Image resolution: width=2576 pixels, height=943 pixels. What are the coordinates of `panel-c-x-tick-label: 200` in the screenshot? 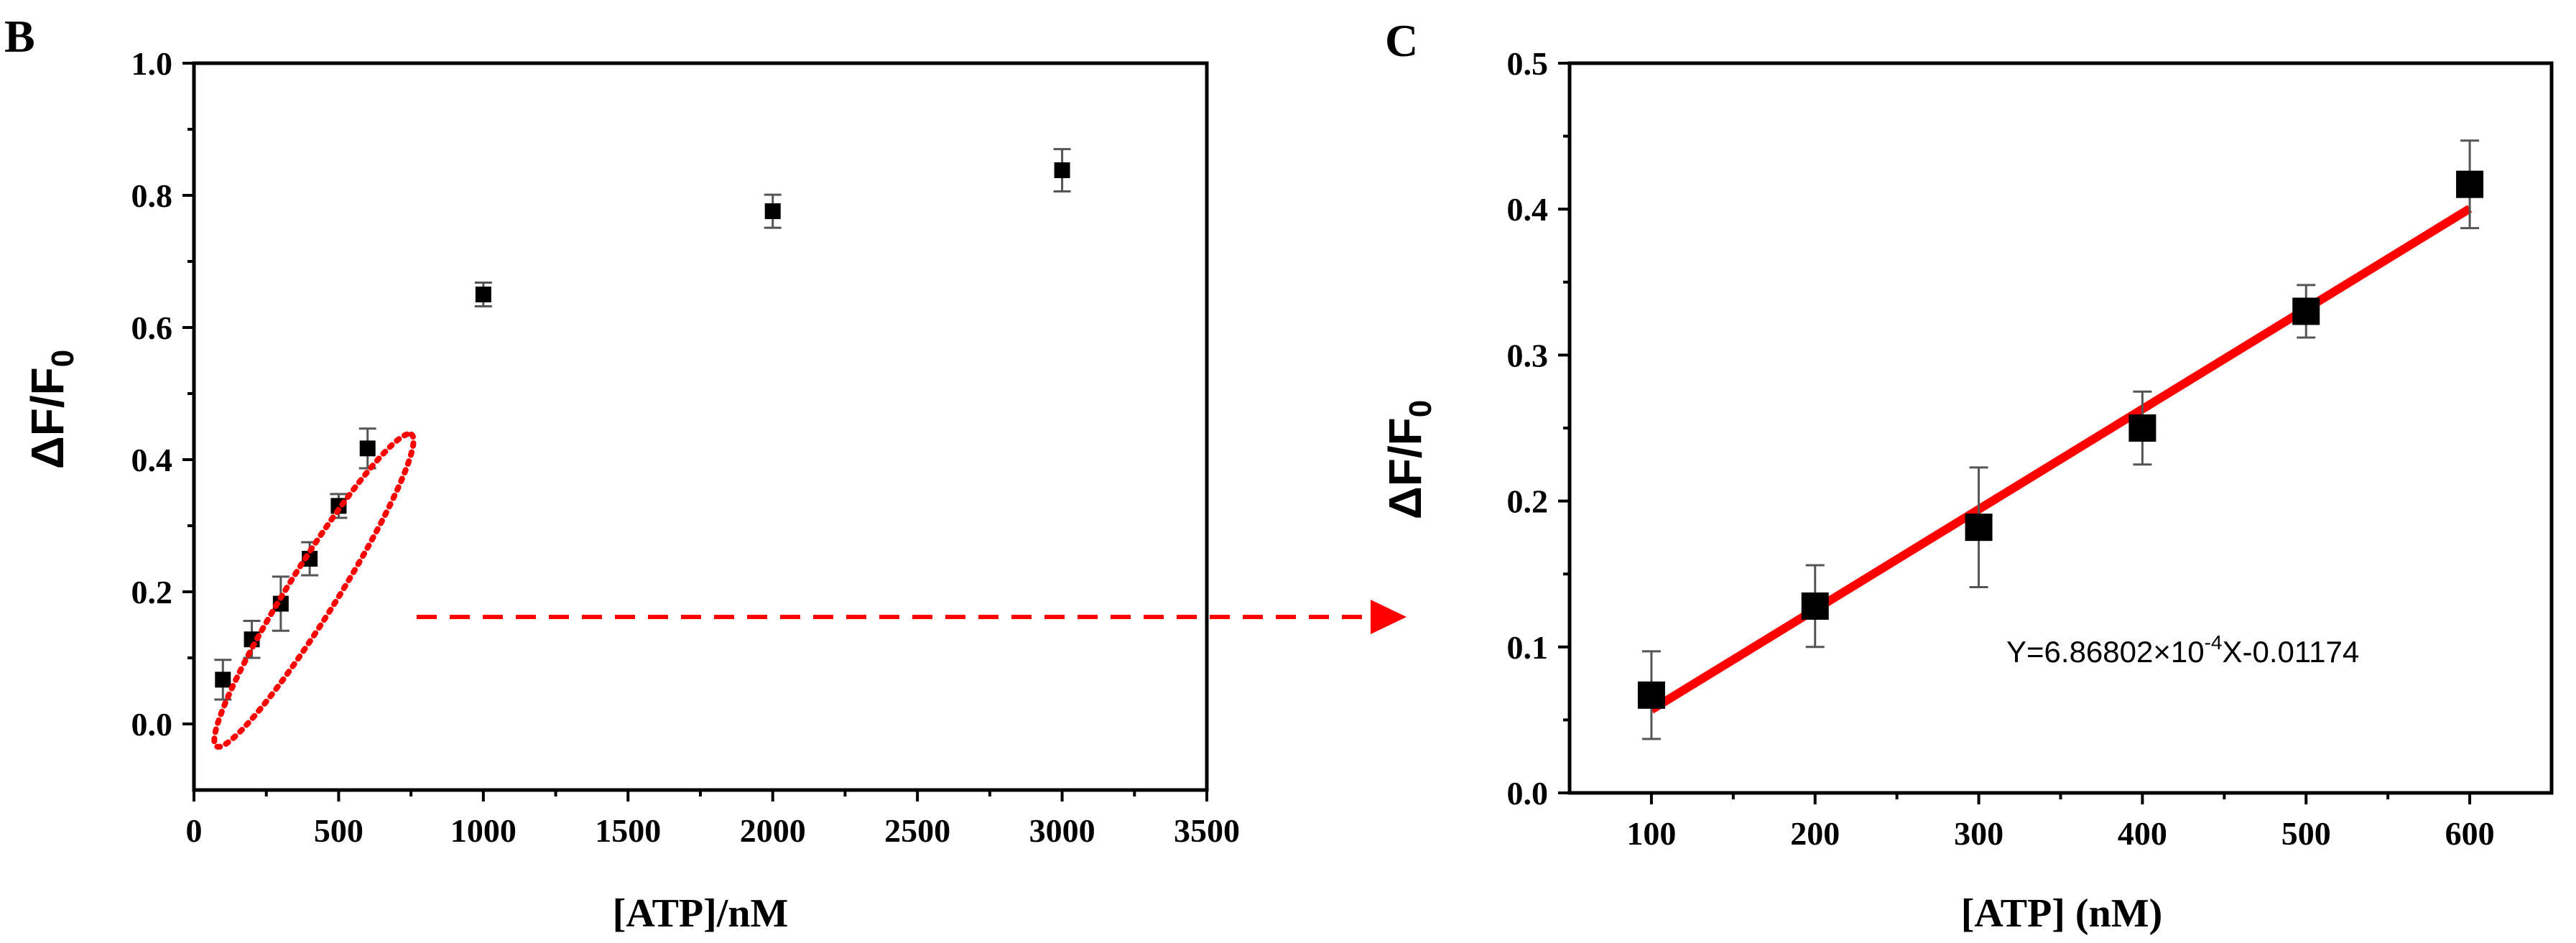 It's located at (1815, 833).